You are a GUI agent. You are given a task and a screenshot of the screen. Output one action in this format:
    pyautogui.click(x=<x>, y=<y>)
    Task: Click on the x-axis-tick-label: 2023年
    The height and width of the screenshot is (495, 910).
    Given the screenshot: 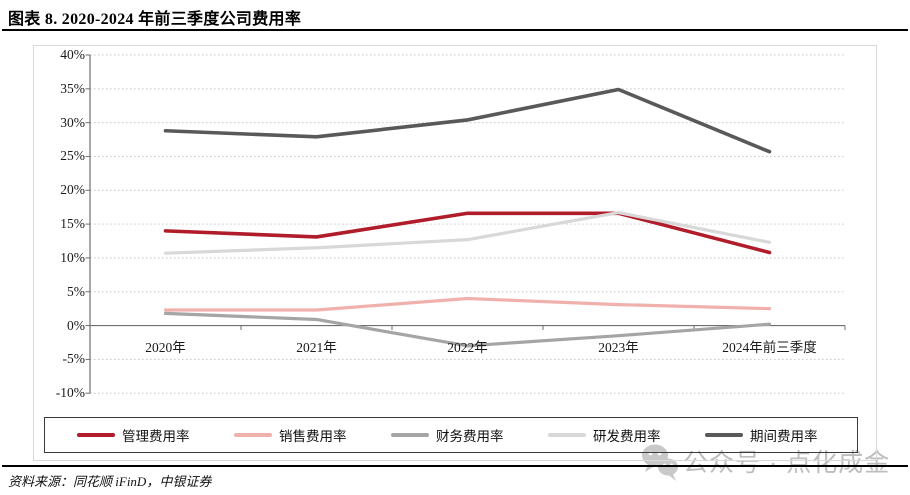 What is the action you would take?
    pyautogui.click(x=618, y=347)
    